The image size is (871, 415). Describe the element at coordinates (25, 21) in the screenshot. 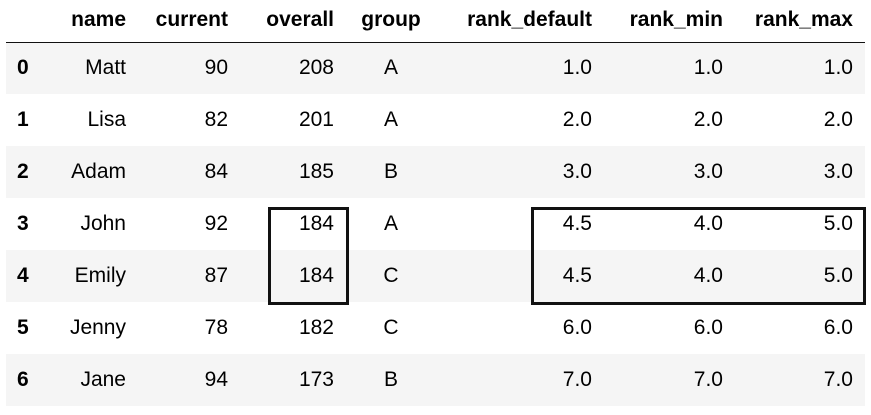

I see `index-header` at that location.